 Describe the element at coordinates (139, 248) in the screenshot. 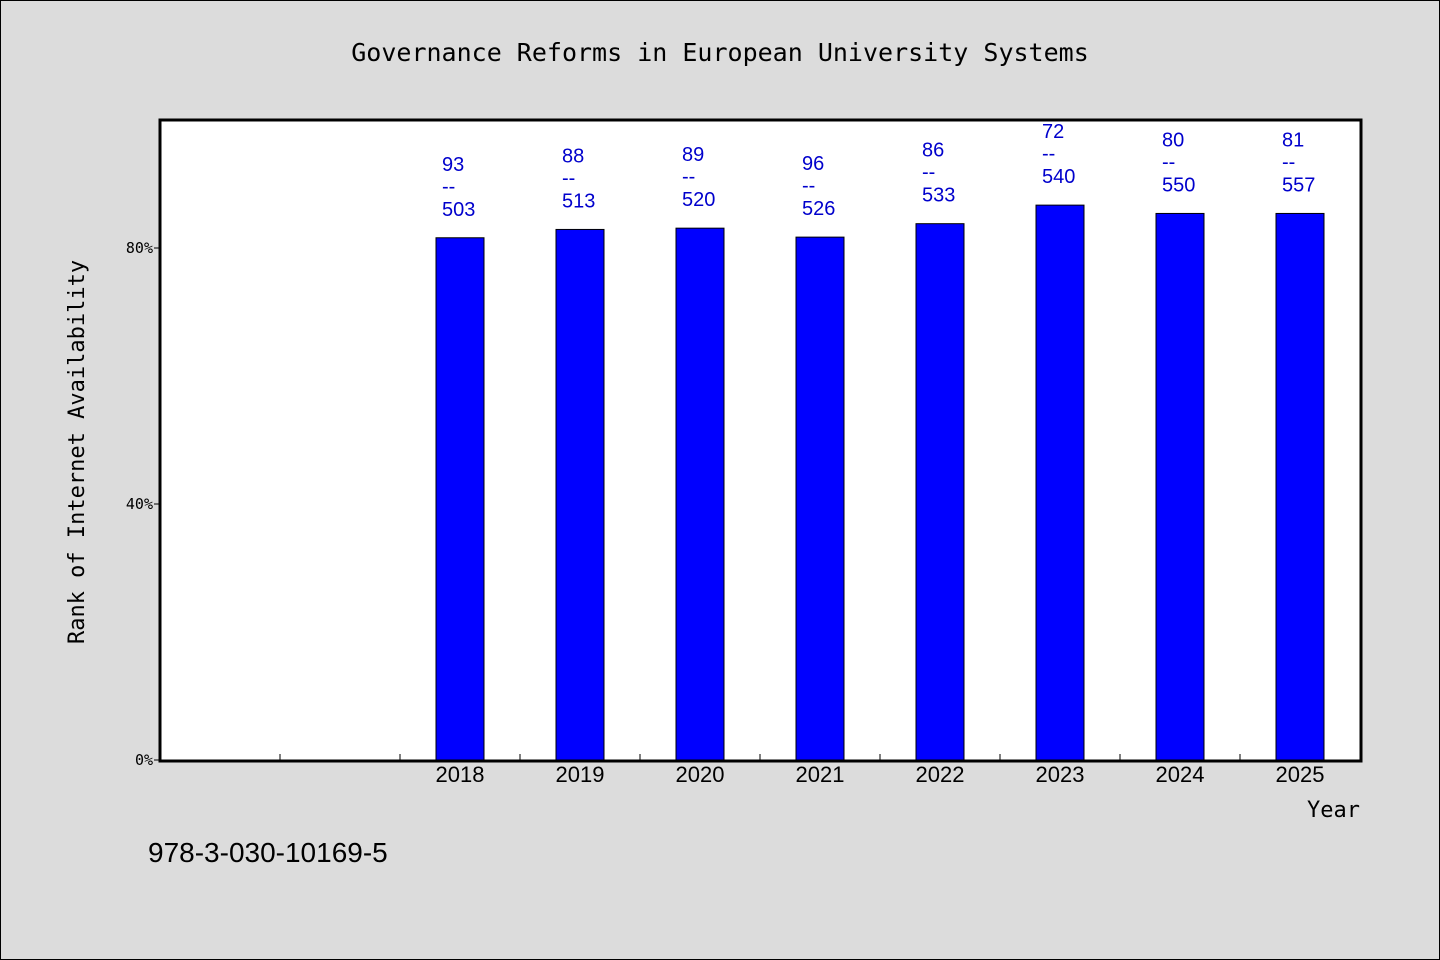

I see `y-tick-label: 80%` at that location.